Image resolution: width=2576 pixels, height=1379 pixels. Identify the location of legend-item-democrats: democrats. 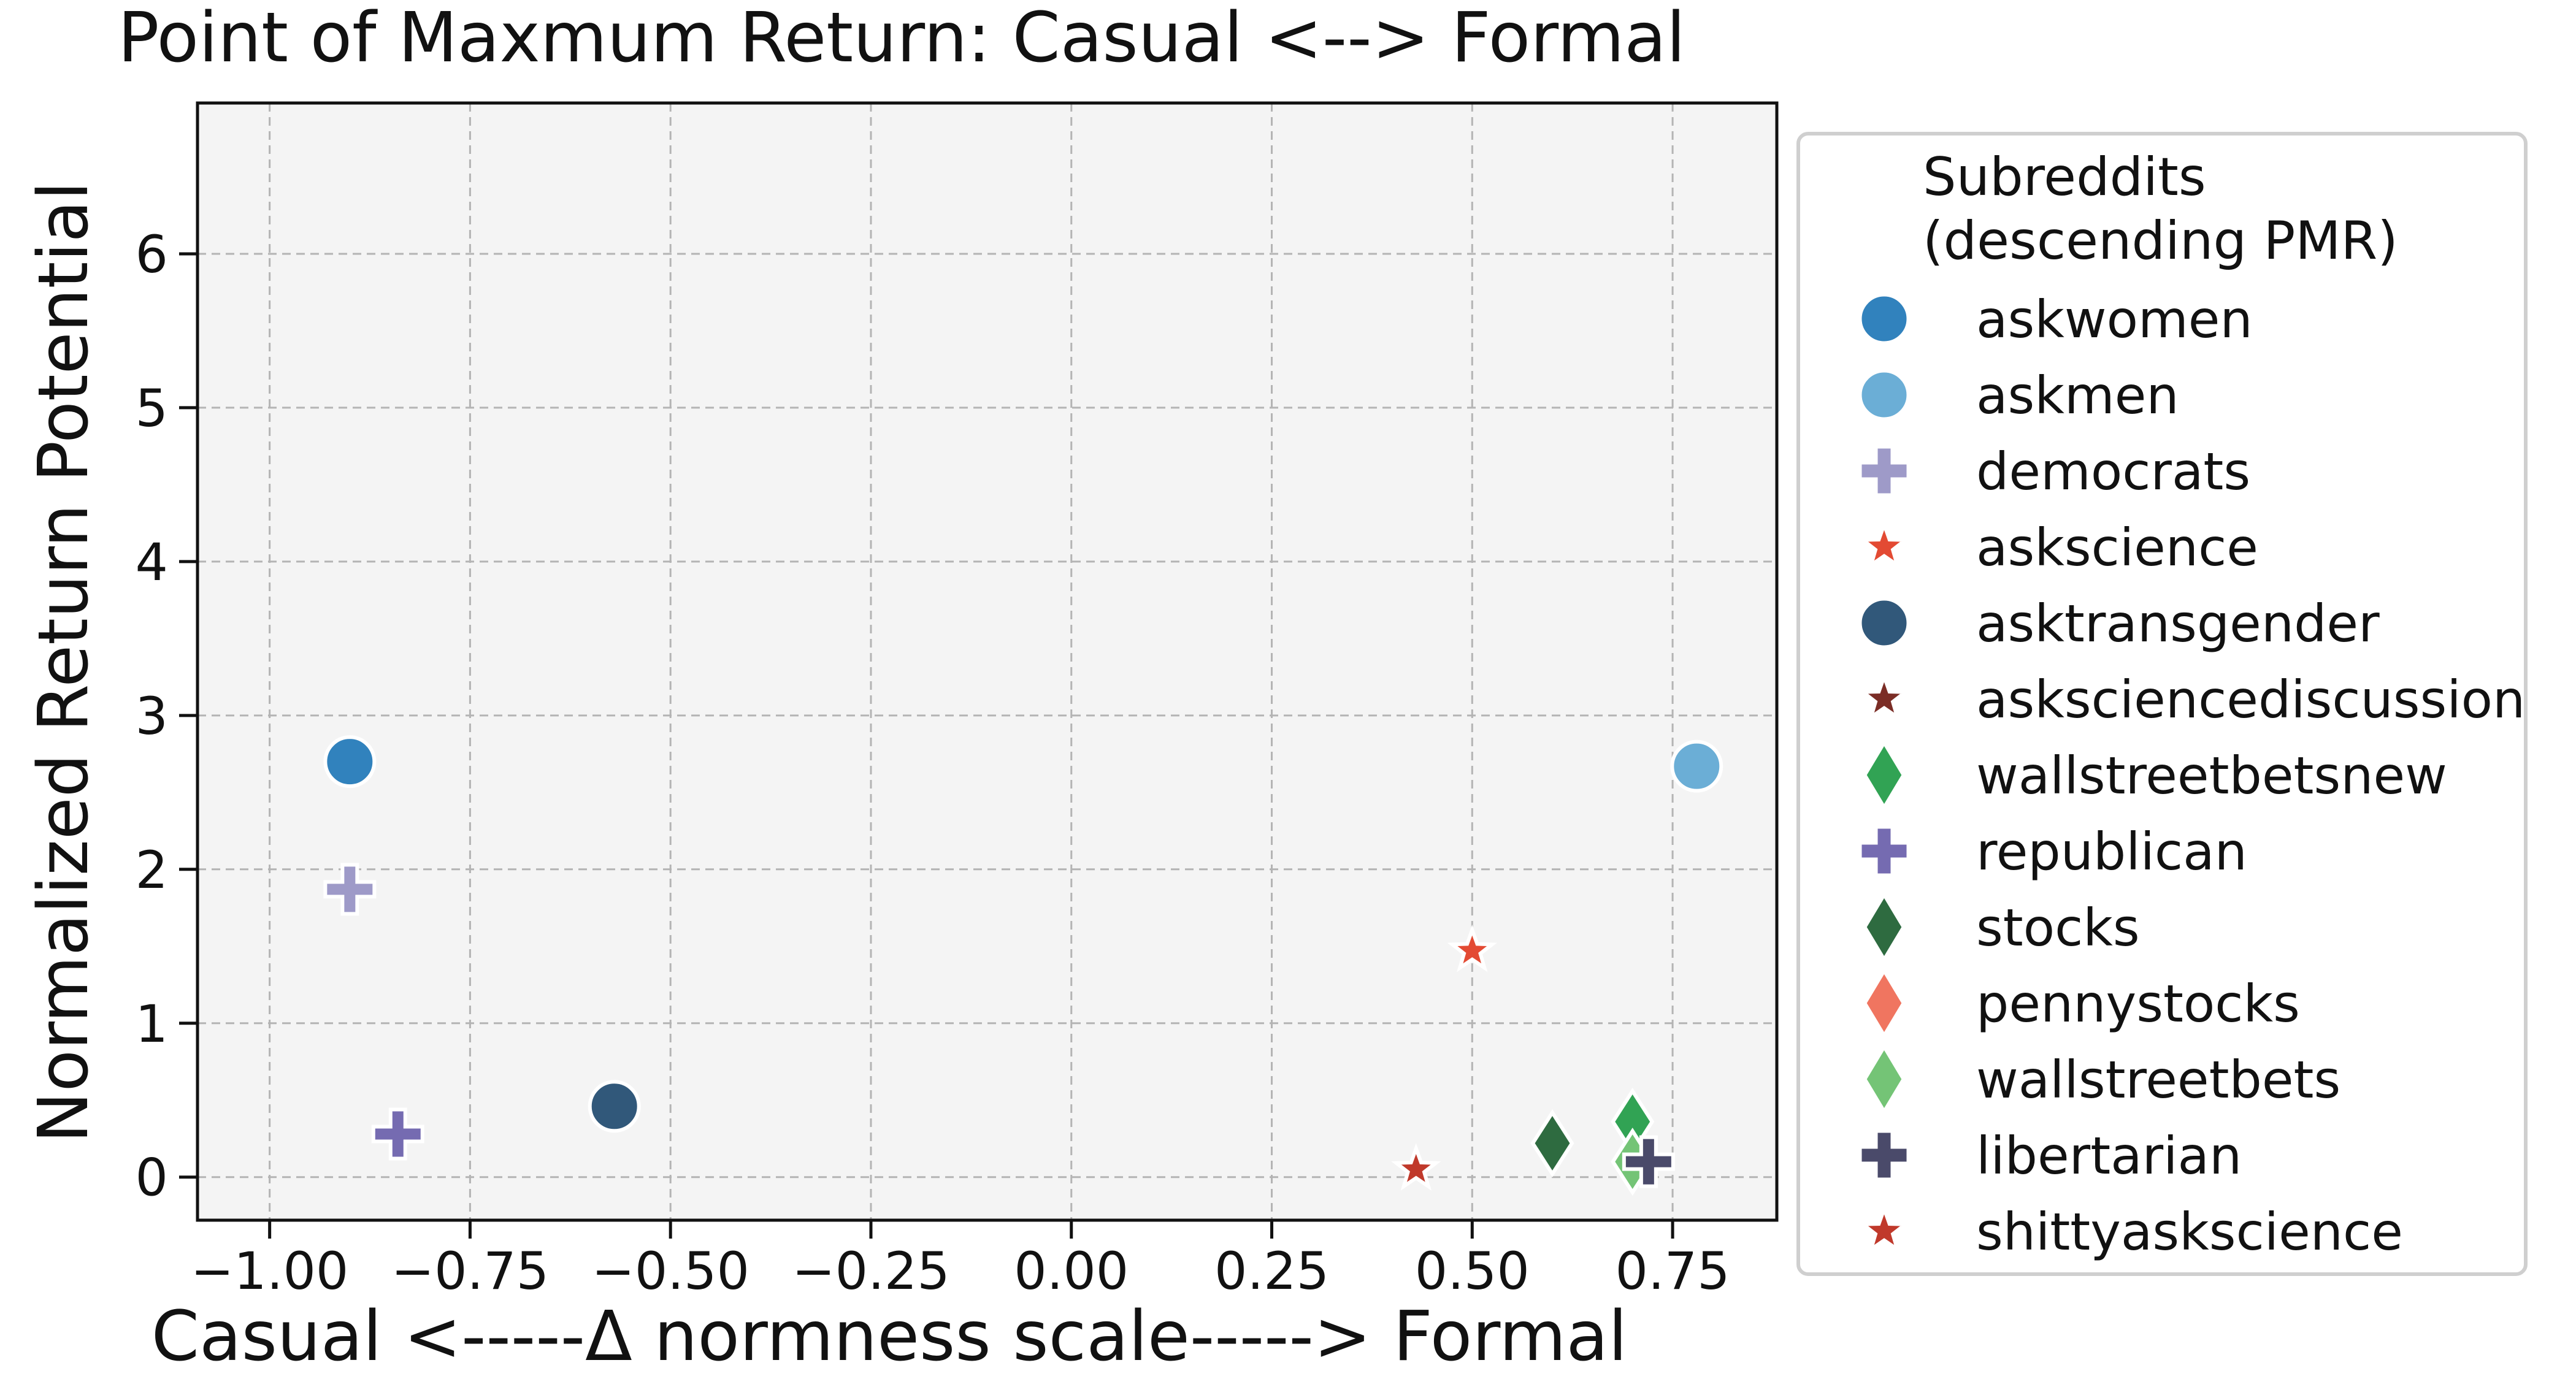
(2055, 471).